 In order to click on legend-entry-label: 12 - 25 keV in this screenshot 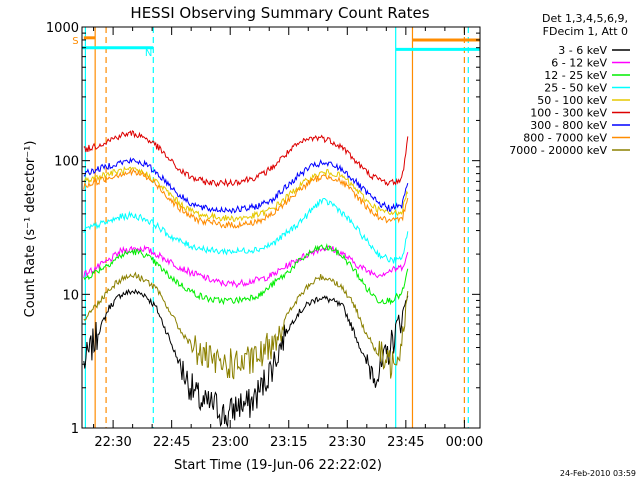, I will do `click(575, 75)`.